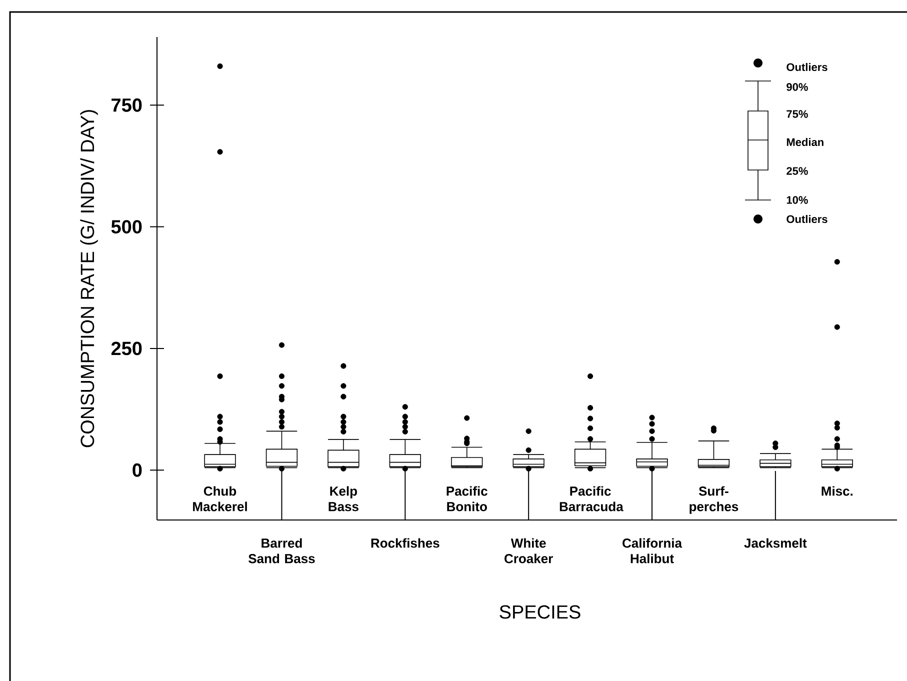  Describe the element at coordinates (405, 543) in the screenshot. I see `x-tick-label: Rockfishes` at that location.